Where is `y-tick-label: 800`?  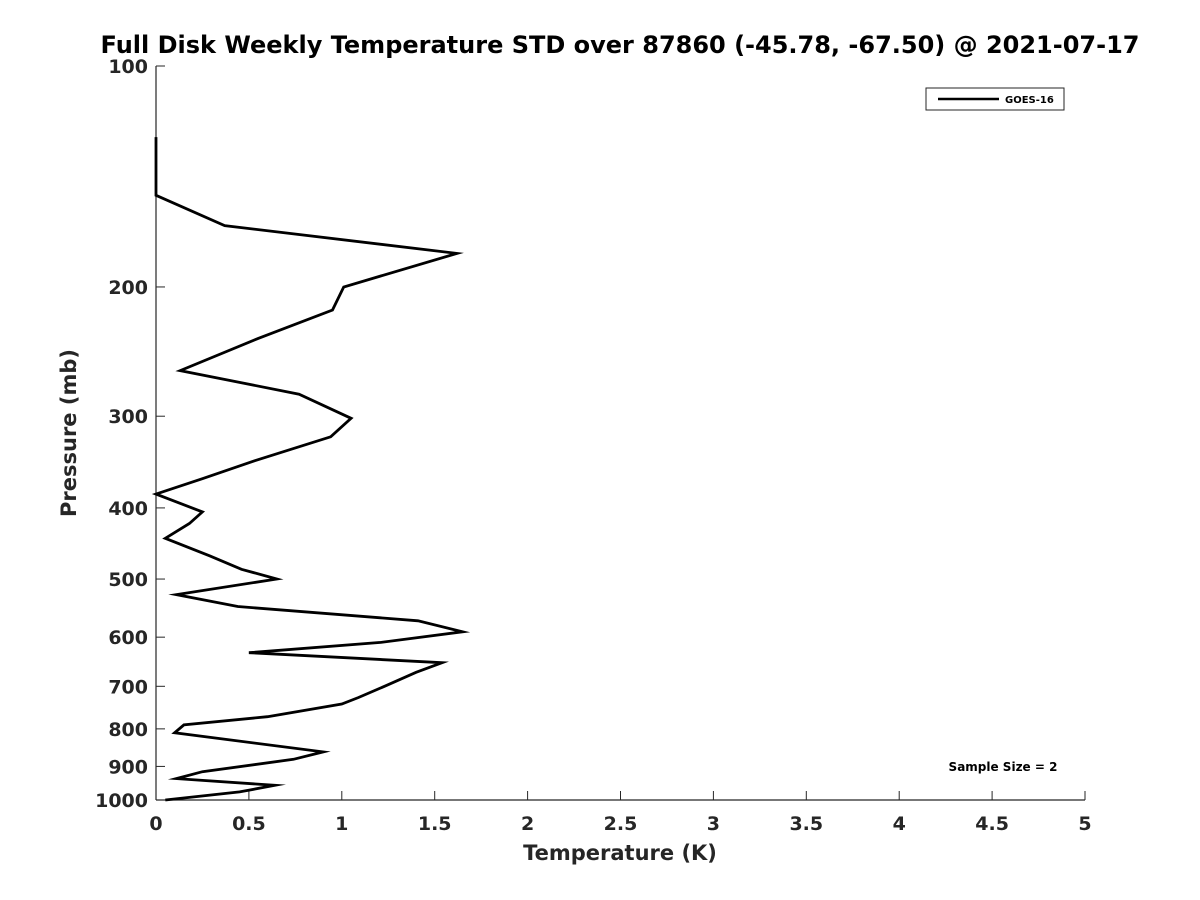 y-tick-label: 800 is located at coordinates (128, 730).